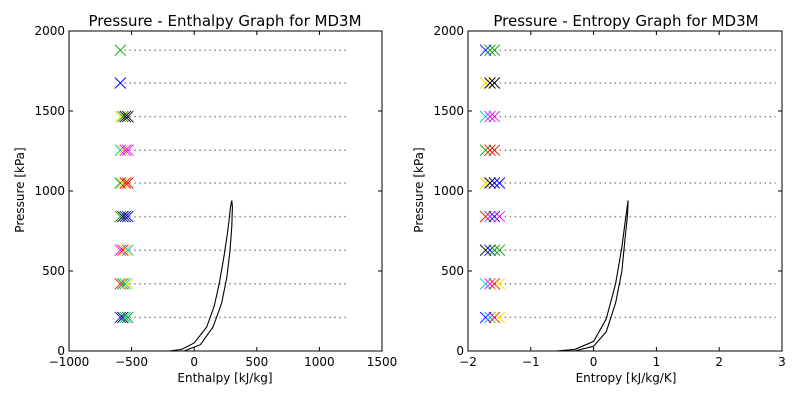 This screenshot has width=800, height=404. Describe the element at coordinates (53, 271) in the screenshot. I see `y-tick-label: 500` at that location.